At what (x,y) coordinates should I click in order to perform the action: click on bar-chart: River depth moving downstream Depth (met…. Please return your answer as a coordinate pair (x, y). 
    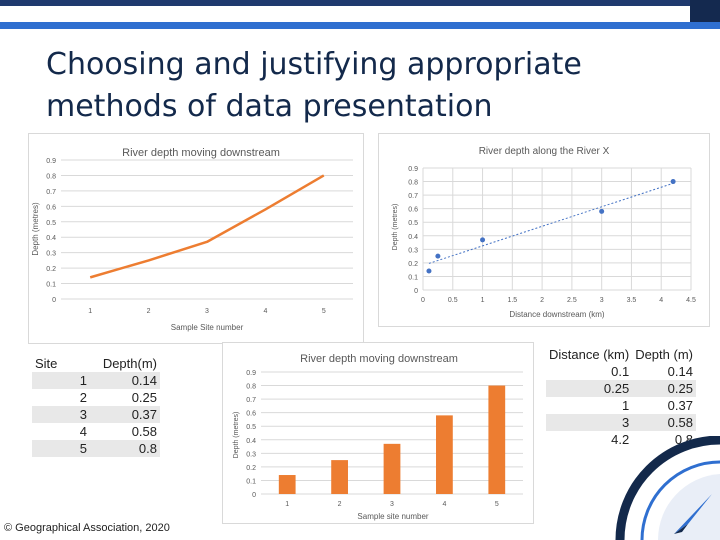
    Looking at the image, I should click on (378, 437).